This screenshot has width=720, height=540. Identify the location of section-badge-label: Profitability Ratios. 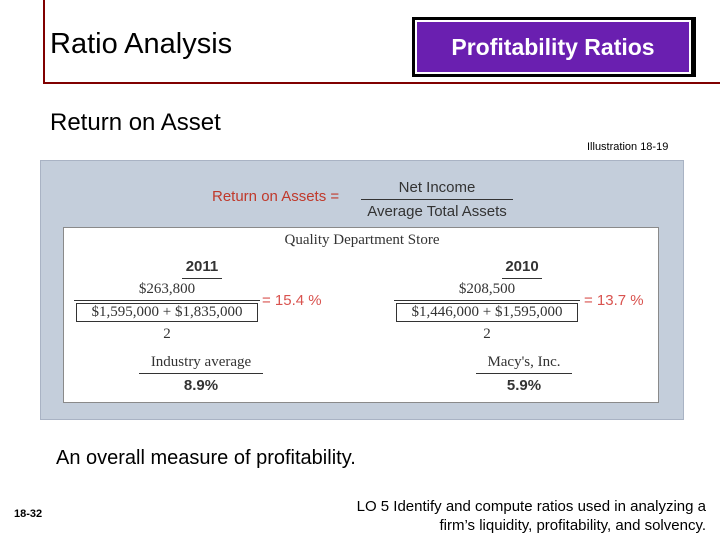
(553, 47).